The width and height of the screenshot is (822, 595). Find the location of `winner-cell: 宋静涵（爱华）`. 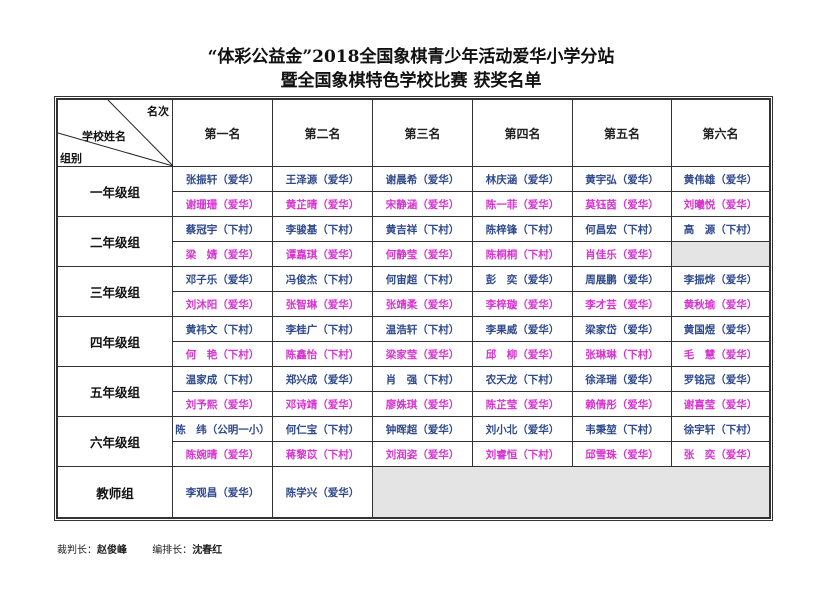

winner-cell: 宋静涵（爱华） is located at coordinates (422, 204).